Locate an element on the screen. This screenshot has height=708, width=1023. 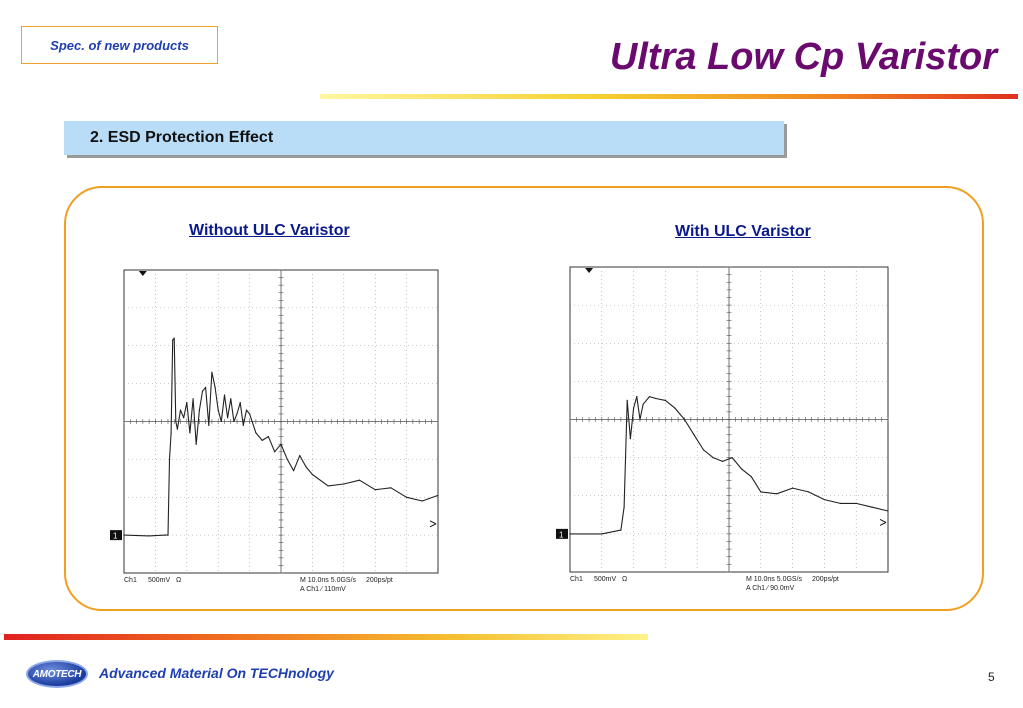
page-title: Ultra Low Cp Varistor is located at coordinates (803, 57).